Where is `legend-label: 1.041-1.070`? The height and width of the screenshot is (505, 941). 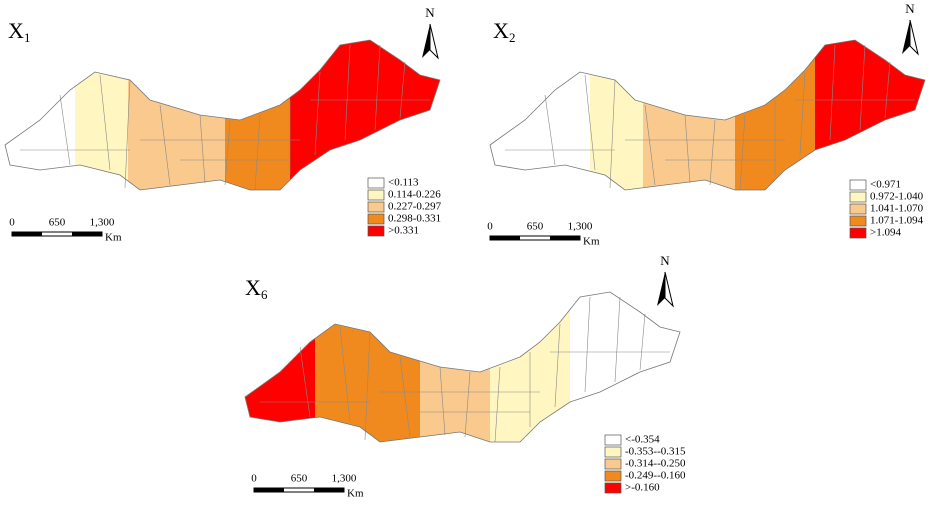 legend-label: 1.041-1.070 is located at coordinates (897, 209).